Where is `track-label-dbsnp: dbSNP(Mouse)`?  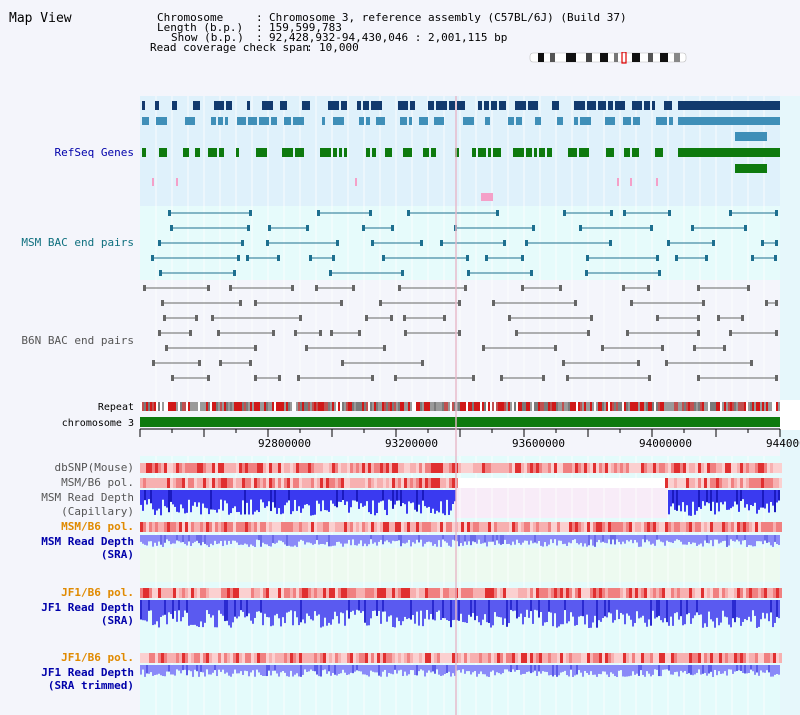
track-label-dbsnp: dbSNP(Mouse) is located at coordinates (94, 467).